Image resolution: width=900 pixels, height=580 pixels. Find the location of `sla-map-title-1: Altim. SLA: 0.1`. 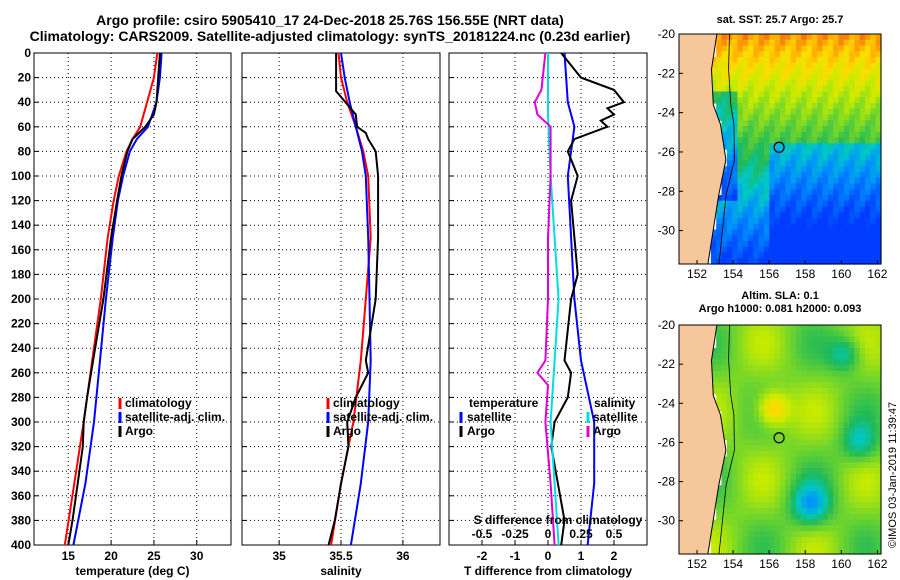

sla-map-title-1: Altim. SLA: 0.1 is located at coordinates (780, 296).